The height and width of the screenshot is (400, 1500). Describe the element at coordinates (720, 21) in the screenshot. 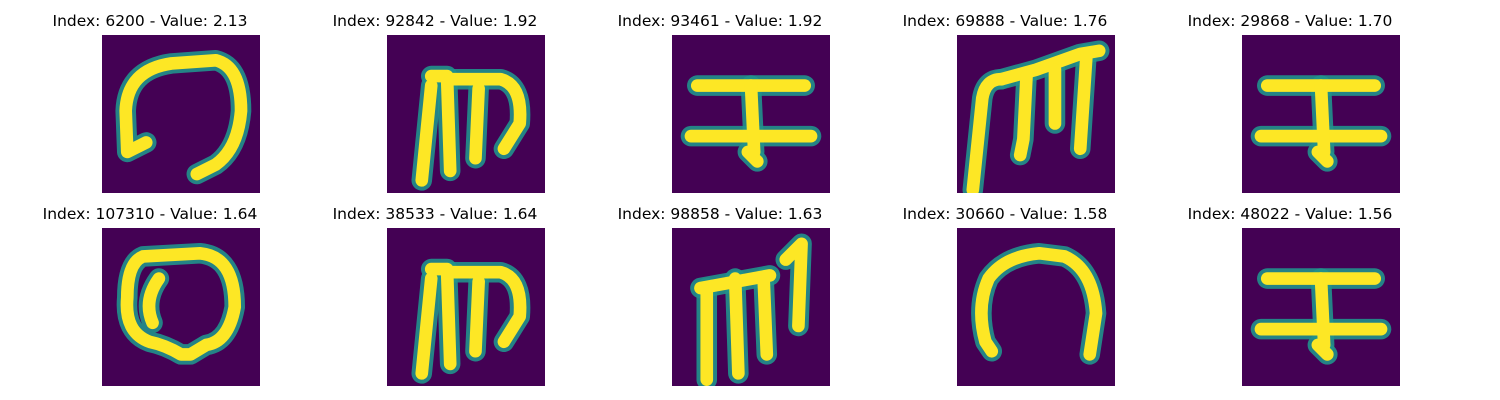

I see `panel-title: Index: 93461 - Value: 1.92` at that location.